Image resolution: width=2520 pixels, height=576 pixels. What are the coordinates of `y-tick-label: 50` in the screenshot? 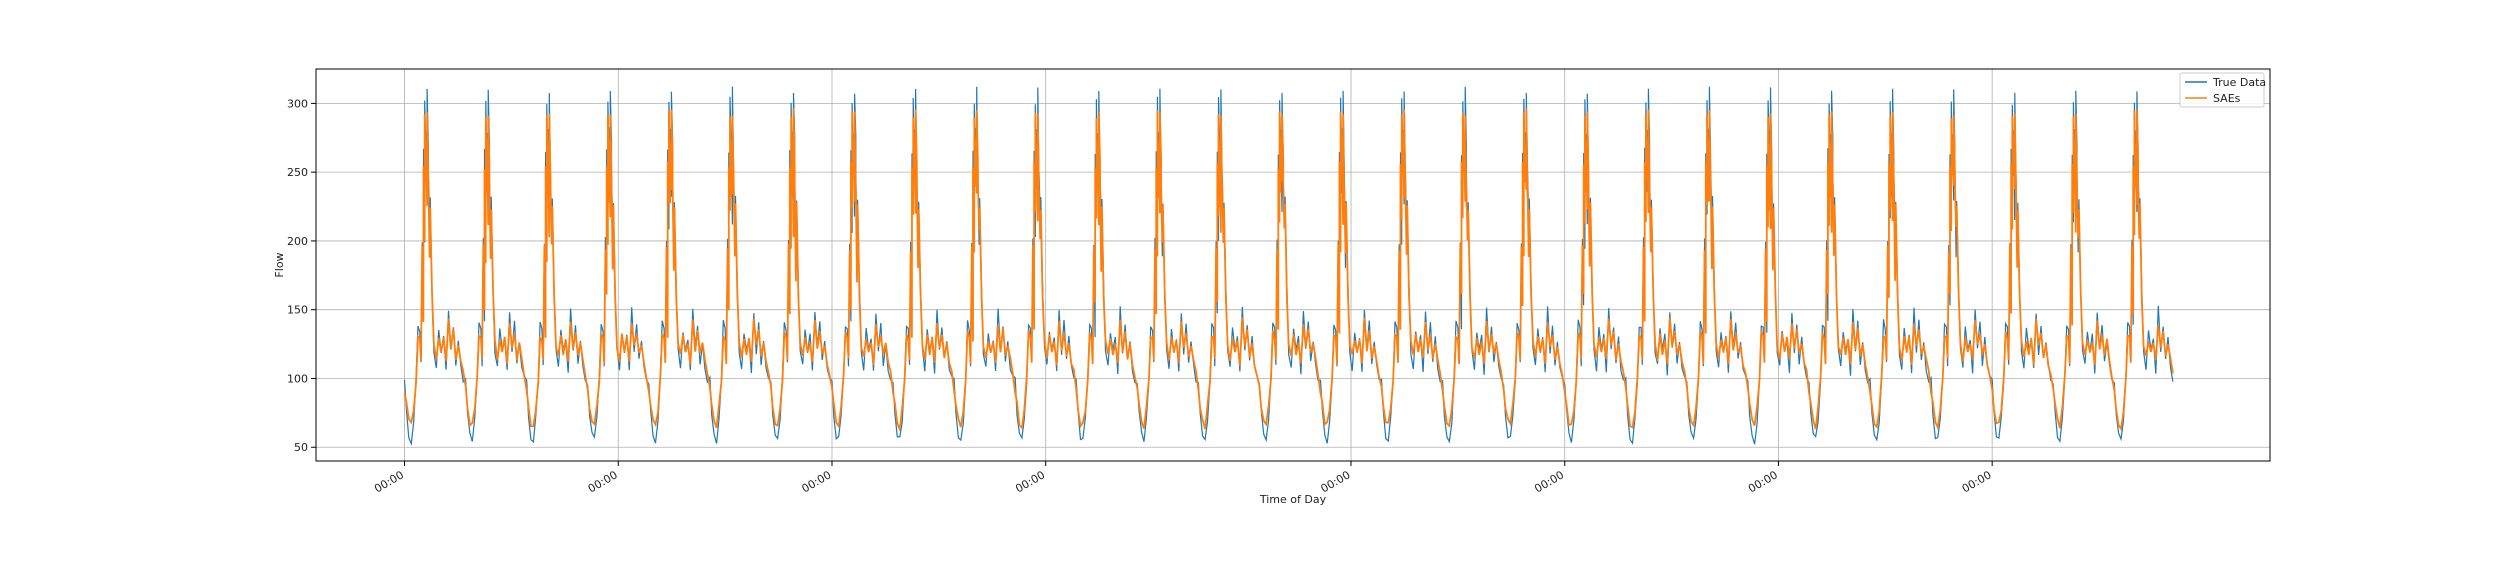 It's located at (301, 447).